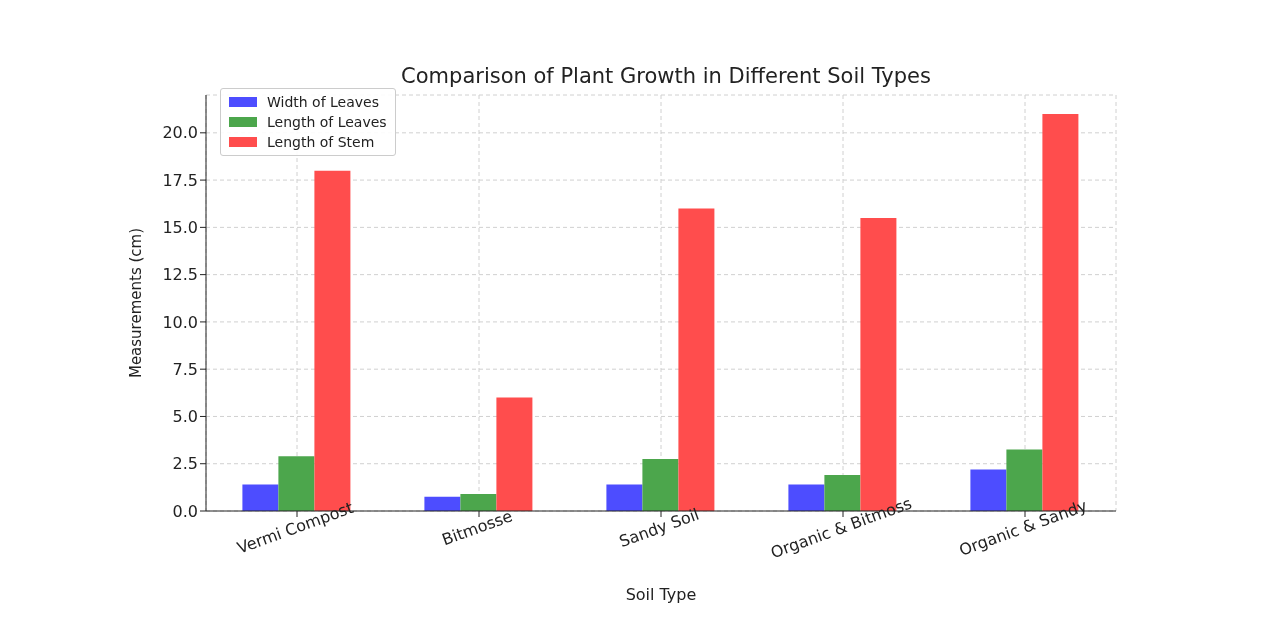  What do you see at coordinates (180, 133) in the screenshot?
I see `y-tick-label: 20.0` at bounding box center [180, 133].